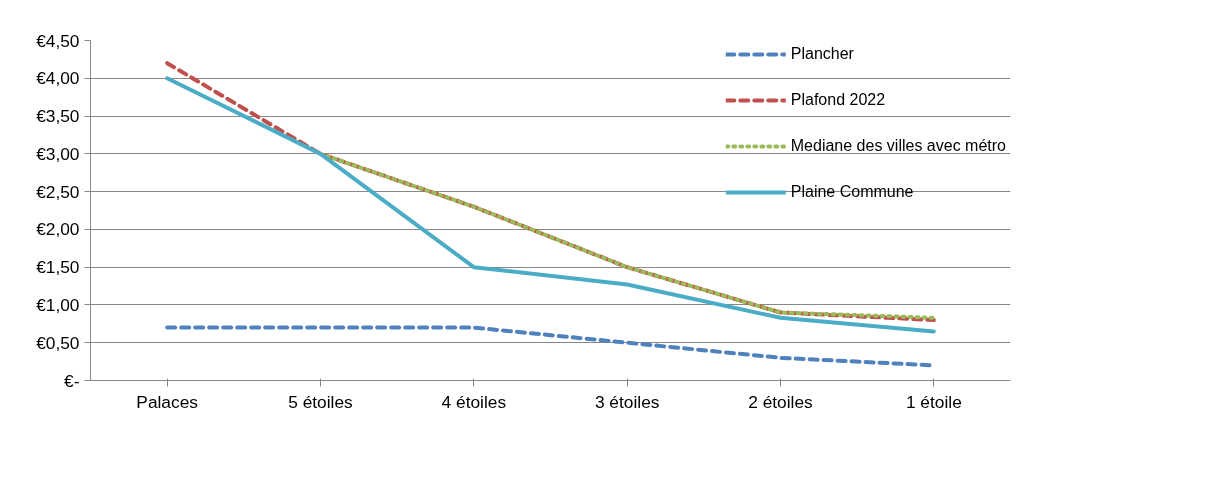  I want to click on y-tick-label: €-, so click(72, 380).